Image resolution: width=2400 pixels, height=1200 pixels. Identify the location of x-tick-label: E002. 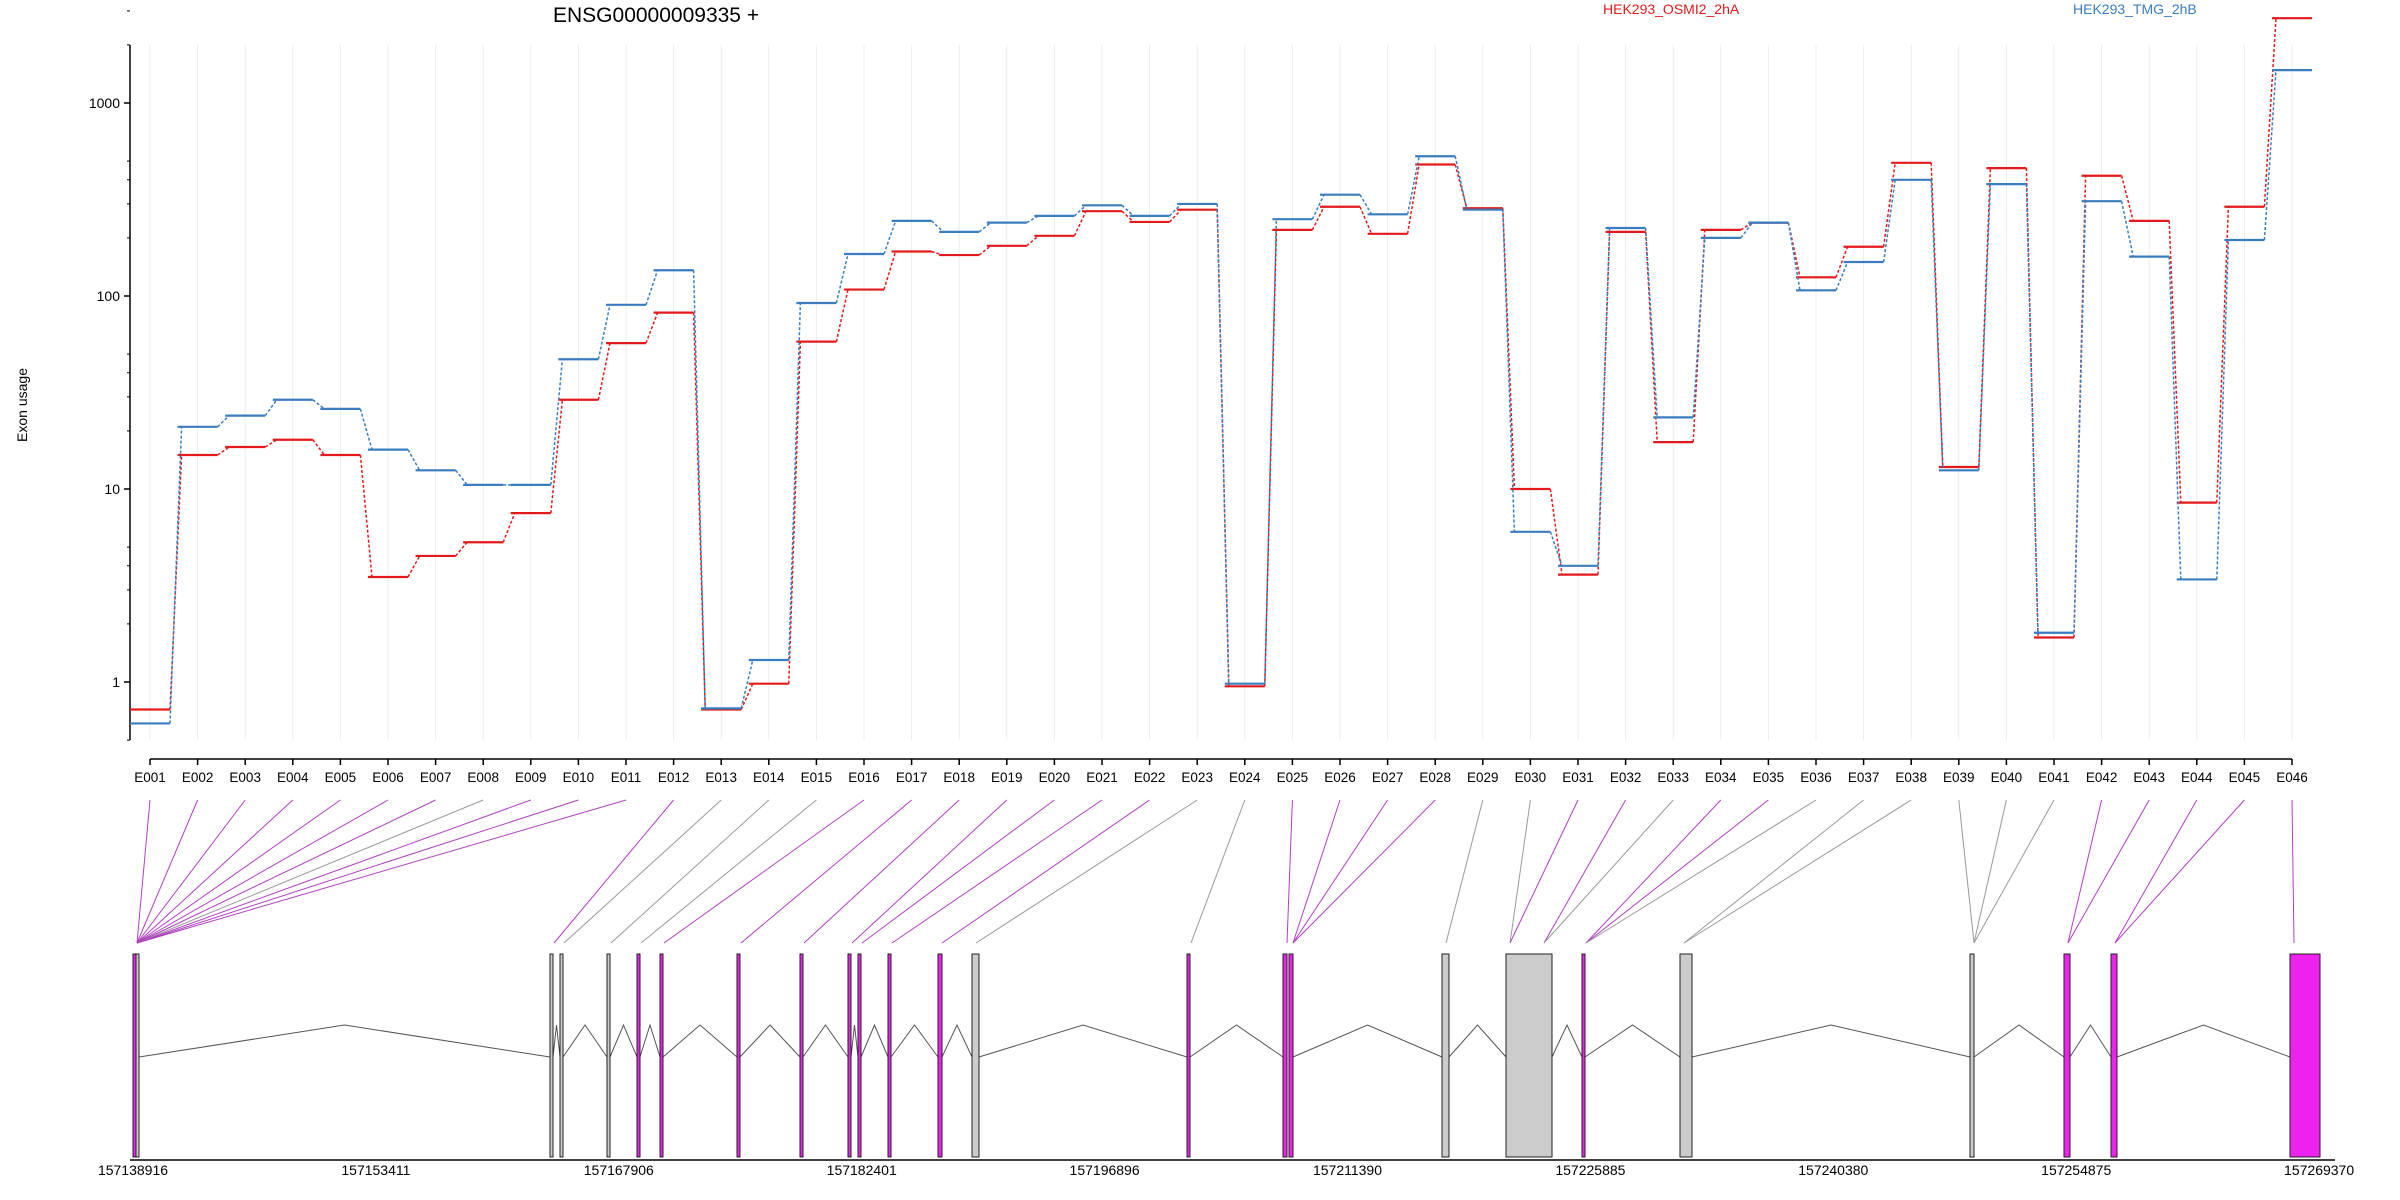
(198, 777).